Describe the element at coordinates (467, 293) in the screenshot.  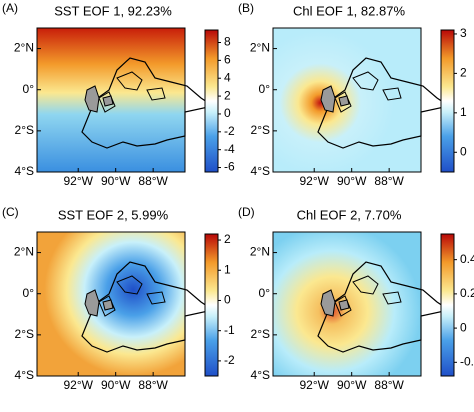
I see `colorbar-tick-label: 0.2` at that location.